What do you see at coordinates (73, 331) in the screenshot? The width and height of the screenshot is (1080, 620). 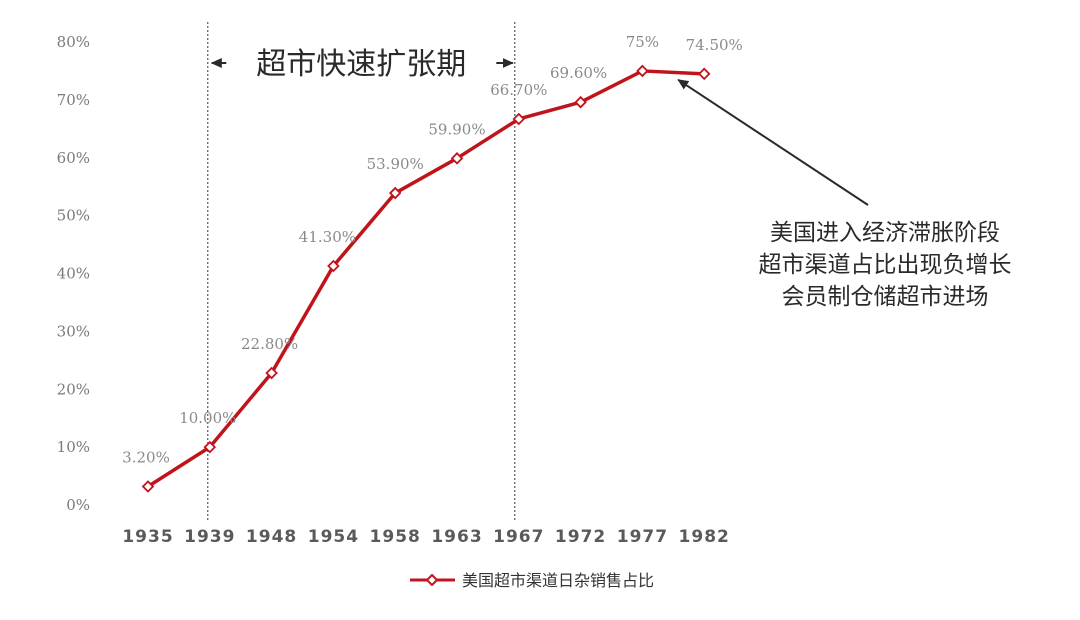 I see `y-tick-label: 30%` at bounding box center [73, 331].